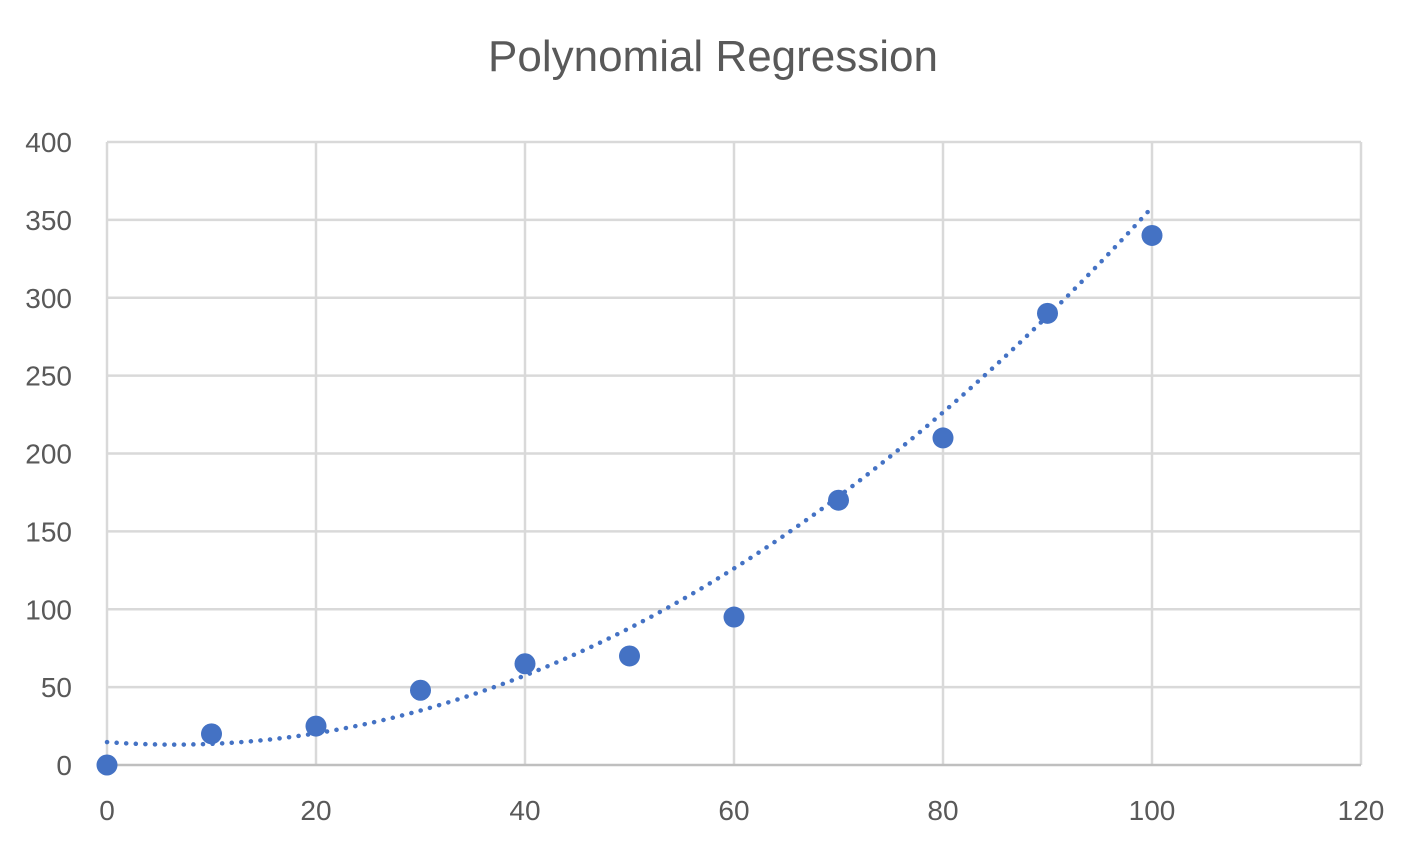 This screenshot has width=1426, height=854. What do you see at coordinates (942, 810) in the screenshot?
I see `x-tick-label: 80` at bounding box center [942, 810].